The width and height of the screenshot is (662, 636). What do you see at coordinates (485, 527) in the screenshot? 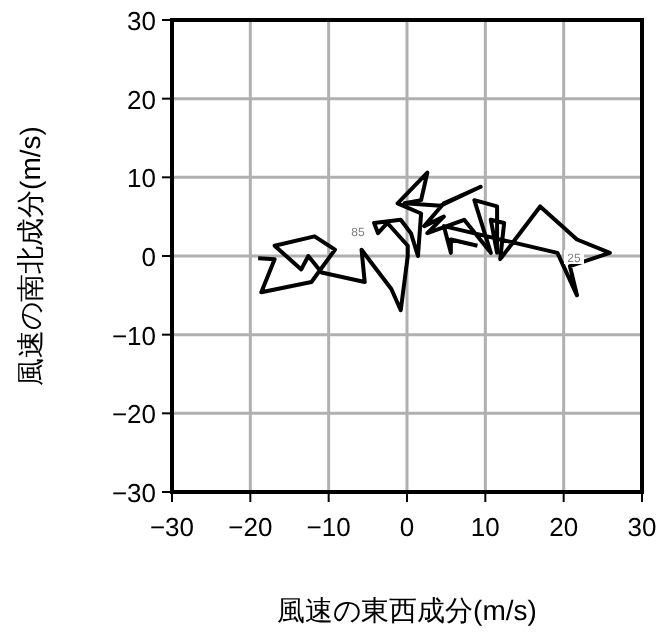
I see `x-tick-label: 10` at bounding box center [485, 527].